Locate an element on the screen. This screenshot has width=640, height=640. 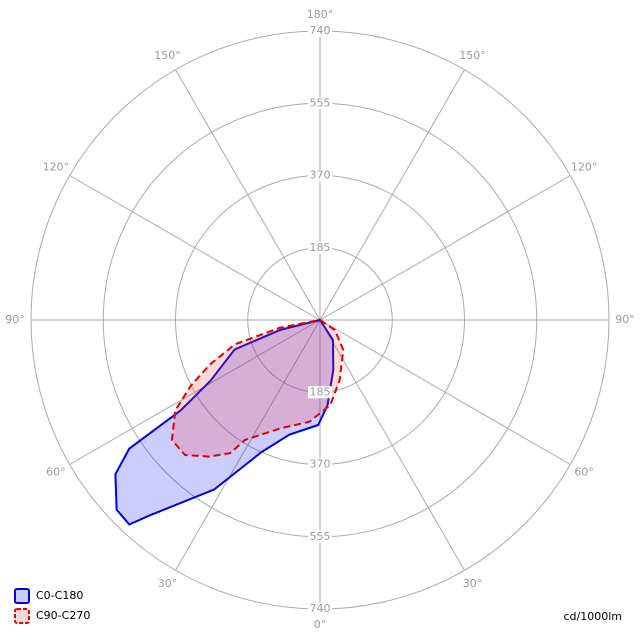
angle-label: 180° is located at coordinates (320, 14).